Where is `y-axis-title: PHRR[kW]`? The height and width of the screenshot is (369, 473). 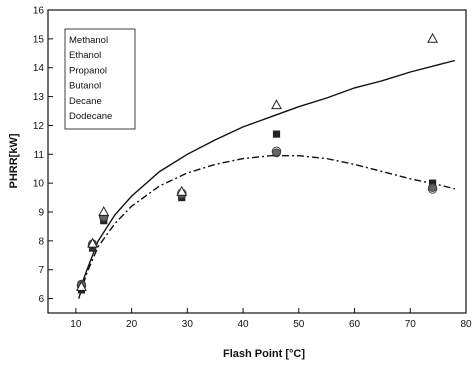
y-axis-title: PHRR[kW] is located at coordinates (14, 160).